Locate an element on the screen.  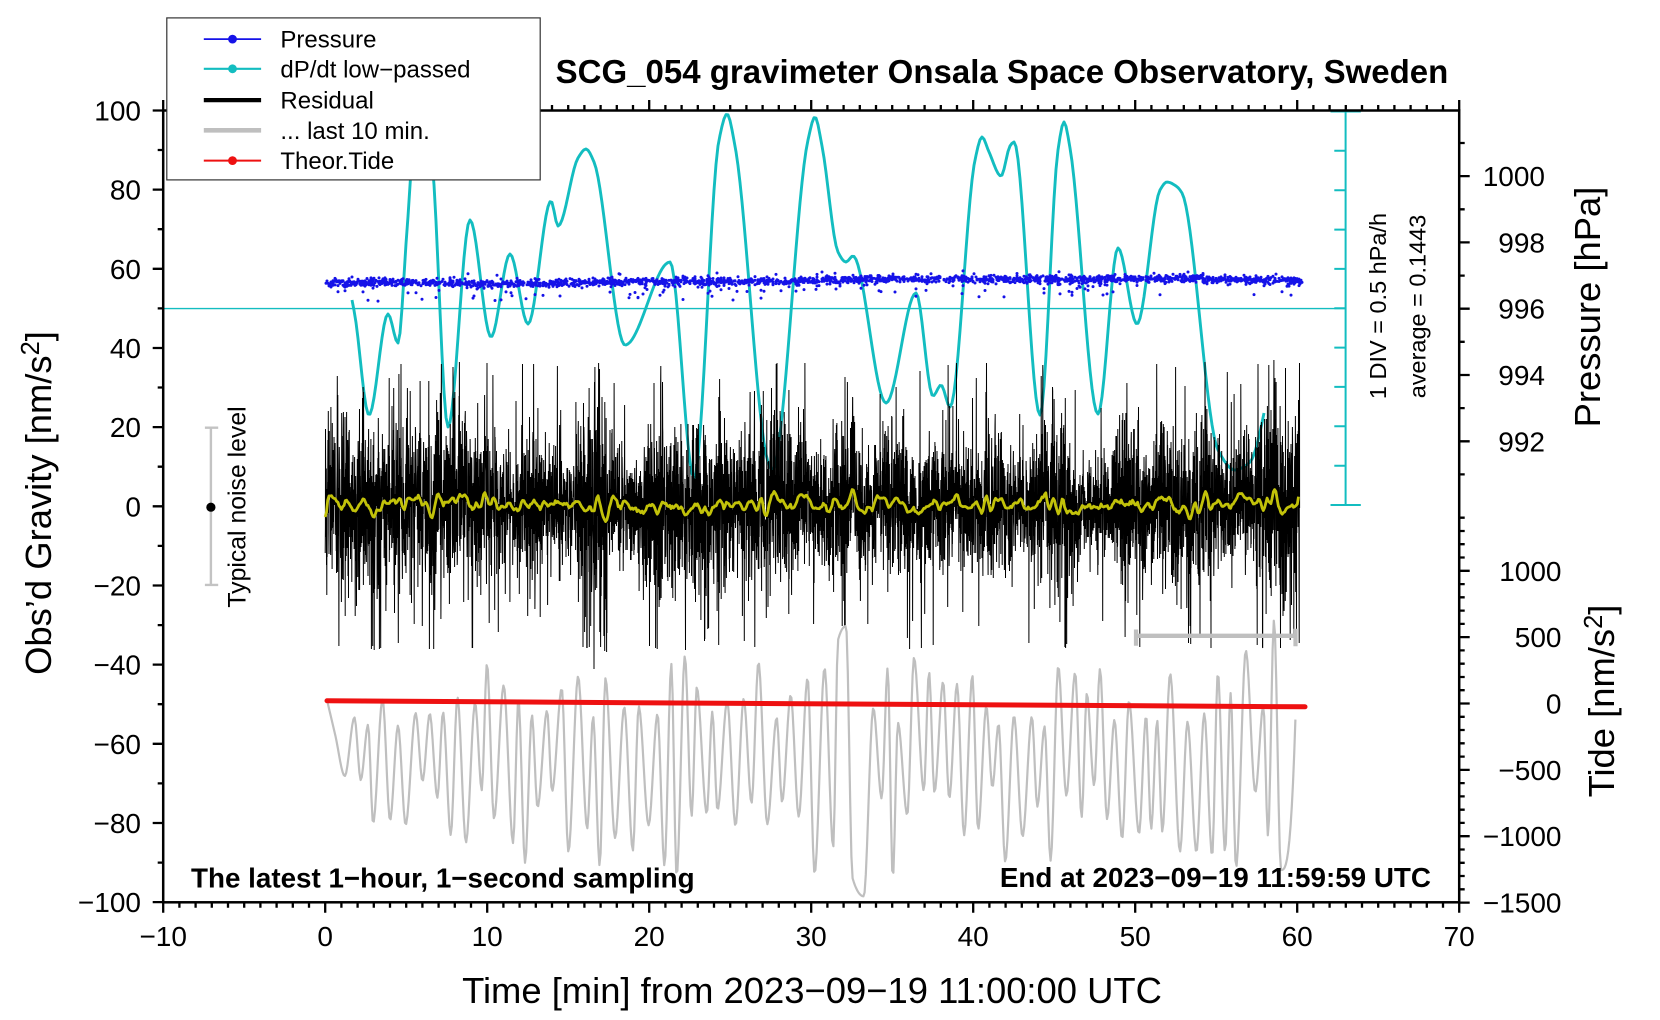
svg-text:The latest 1−hour, 1−second sa: The latest 1−hour, 1−second sampling is located at coordinates (443, 878).